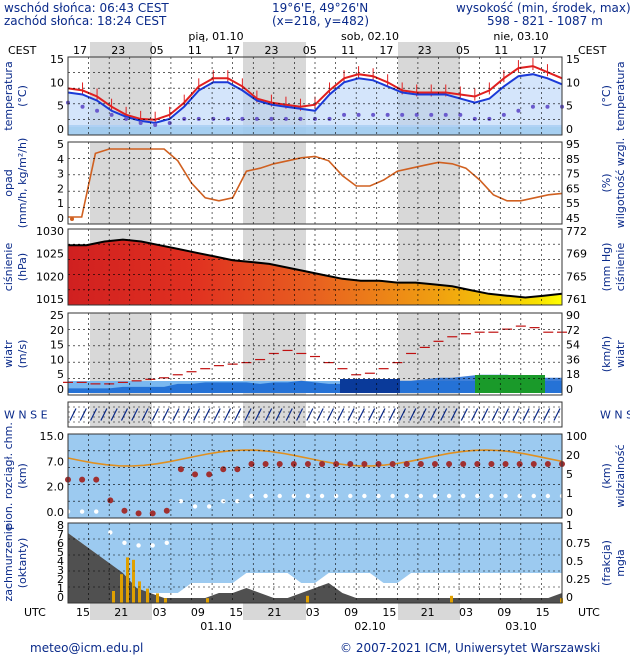  I want to click on left-tick: 10, so click(57, 359).